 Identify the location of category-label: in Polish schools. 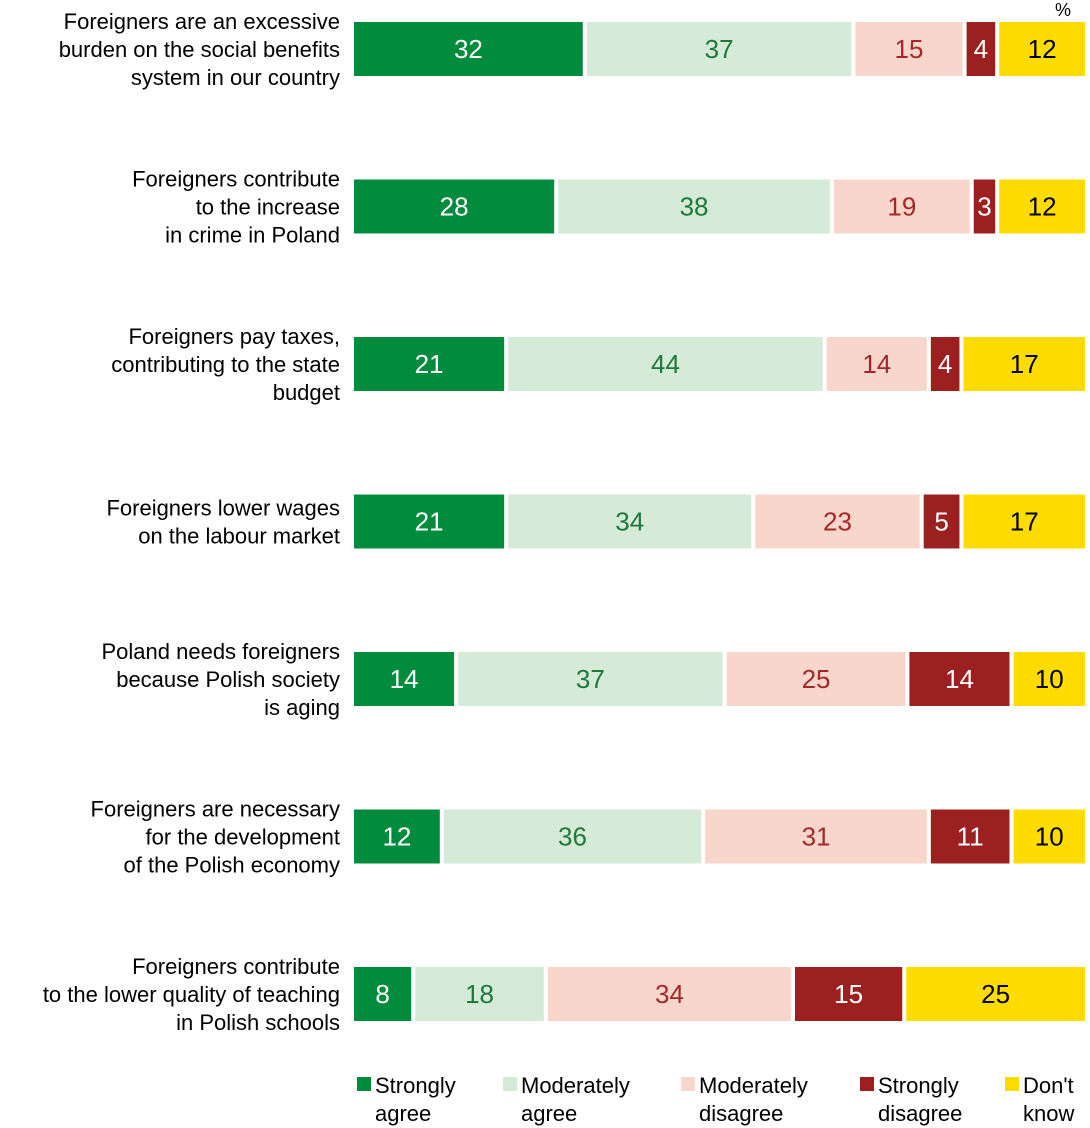
(258, 1022).